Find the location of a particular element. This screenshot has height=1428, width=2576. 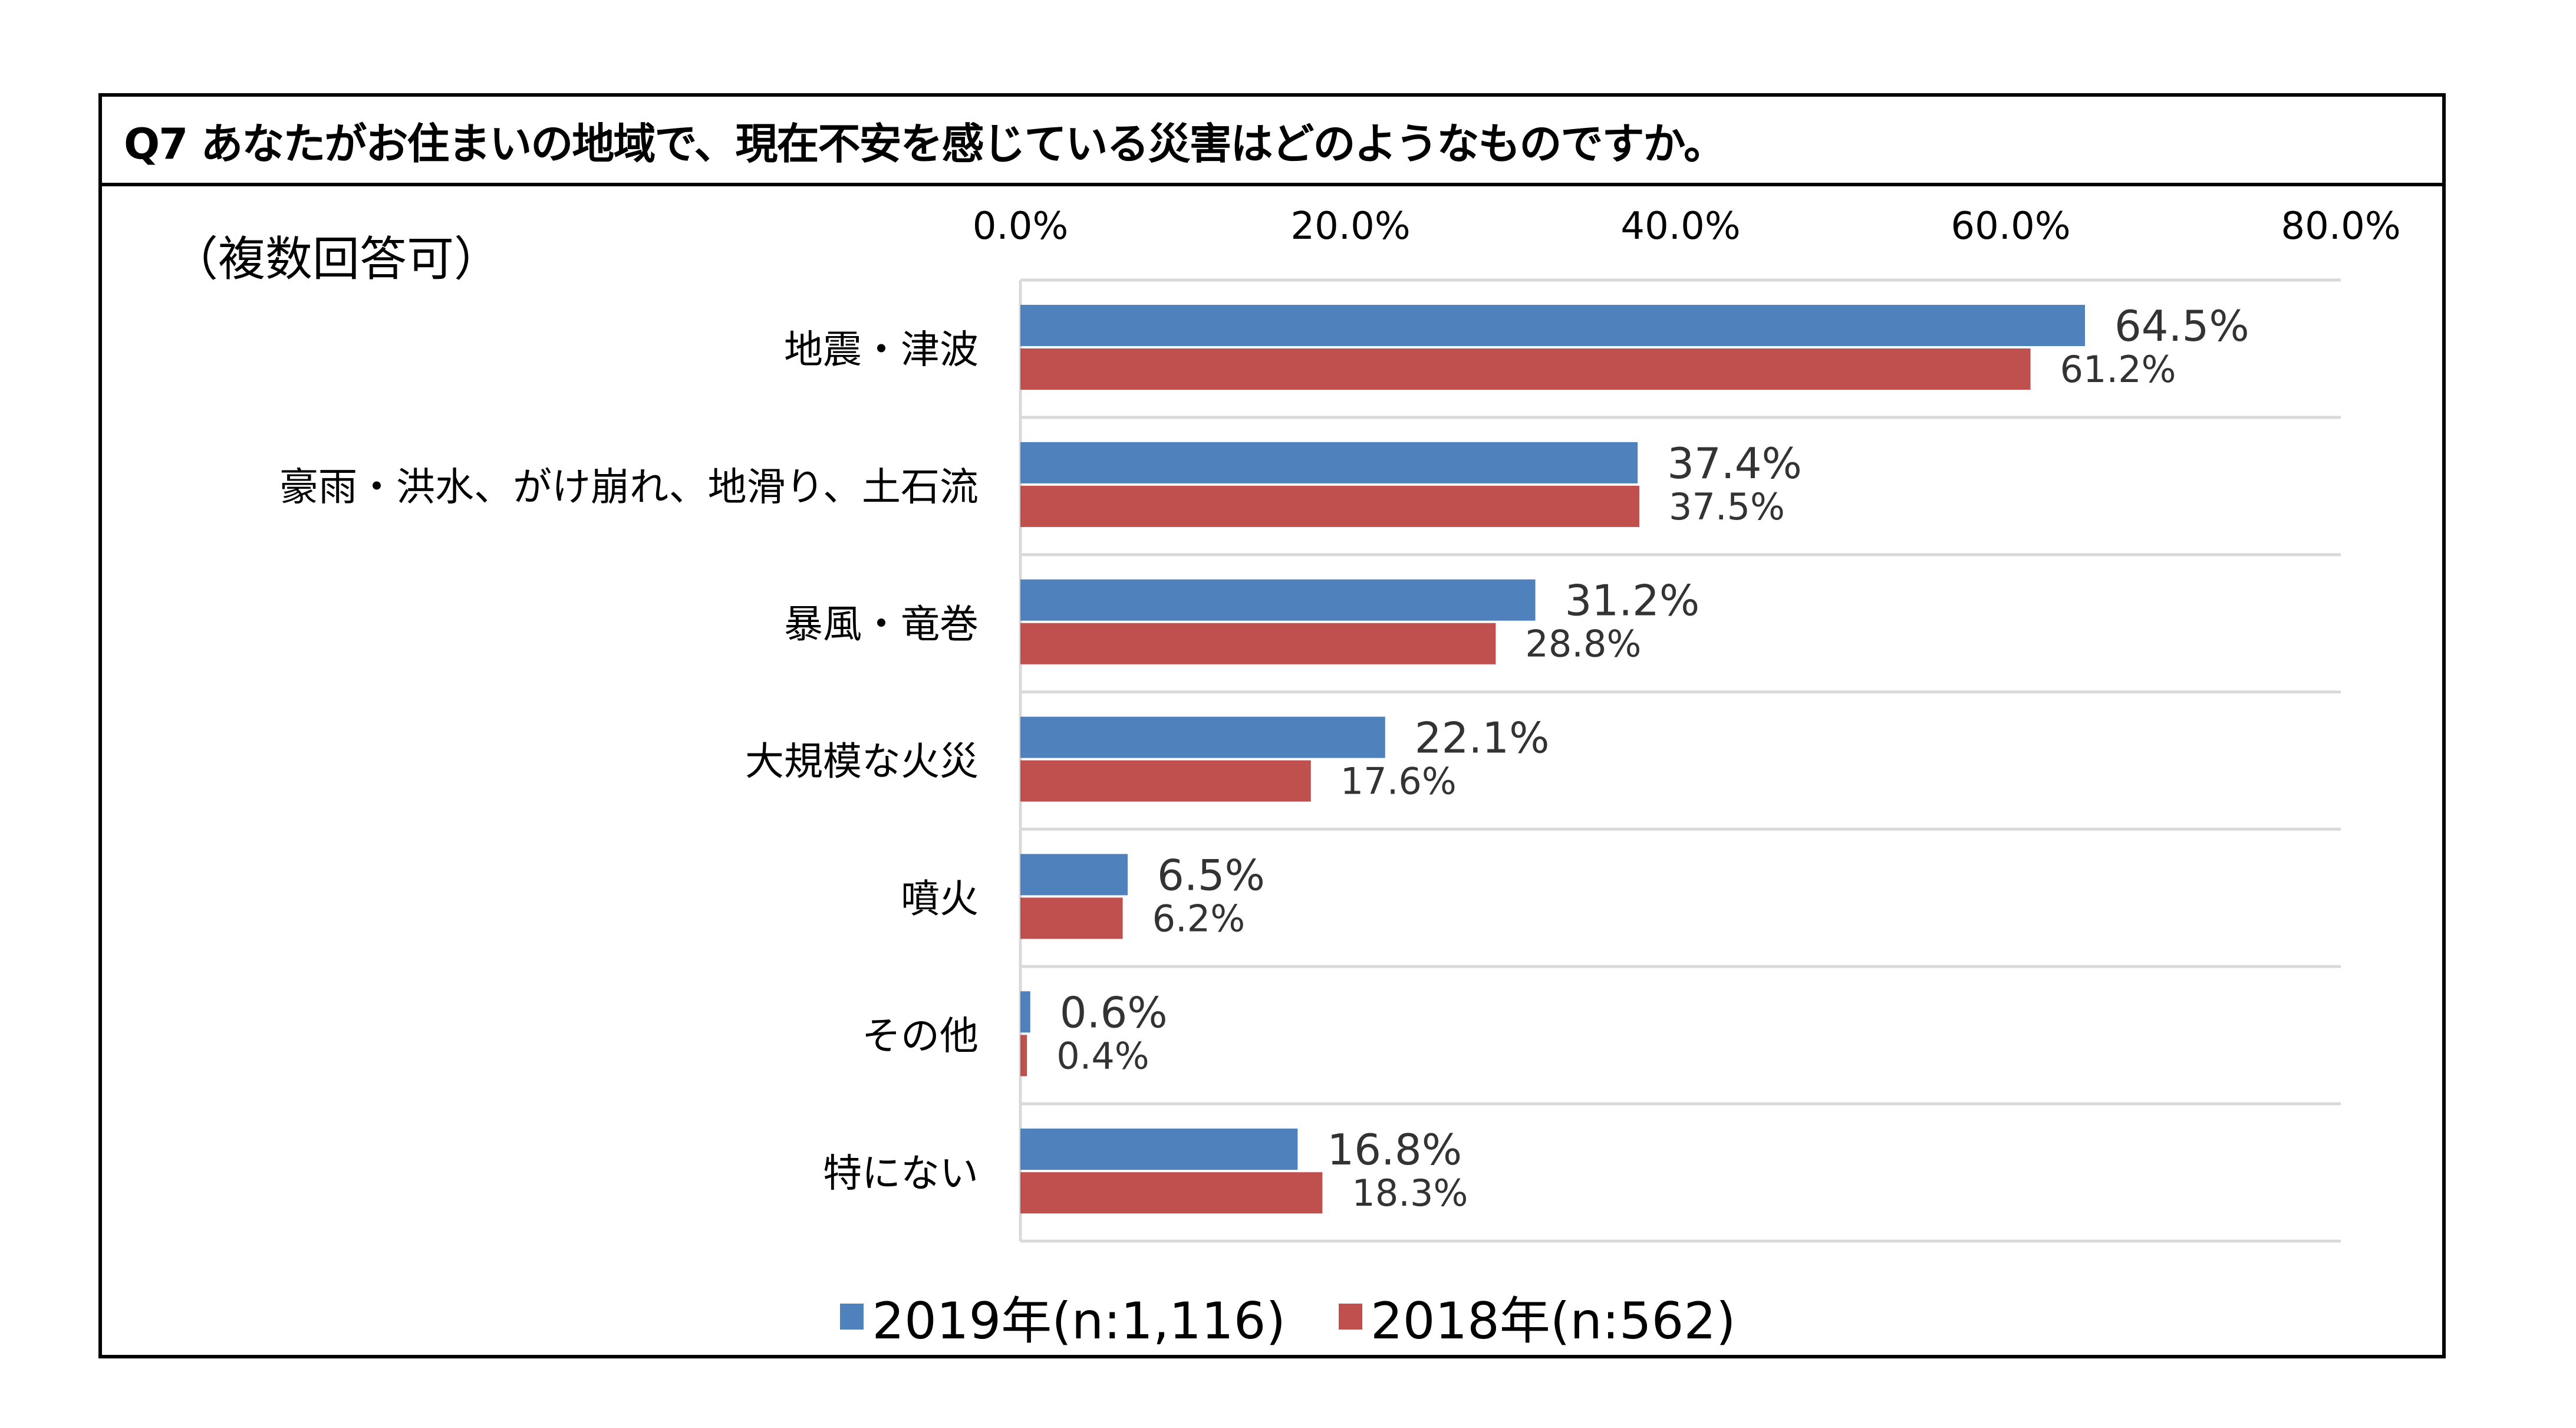

category-label: 大規模な火災 is located at coordinates (862, 761).